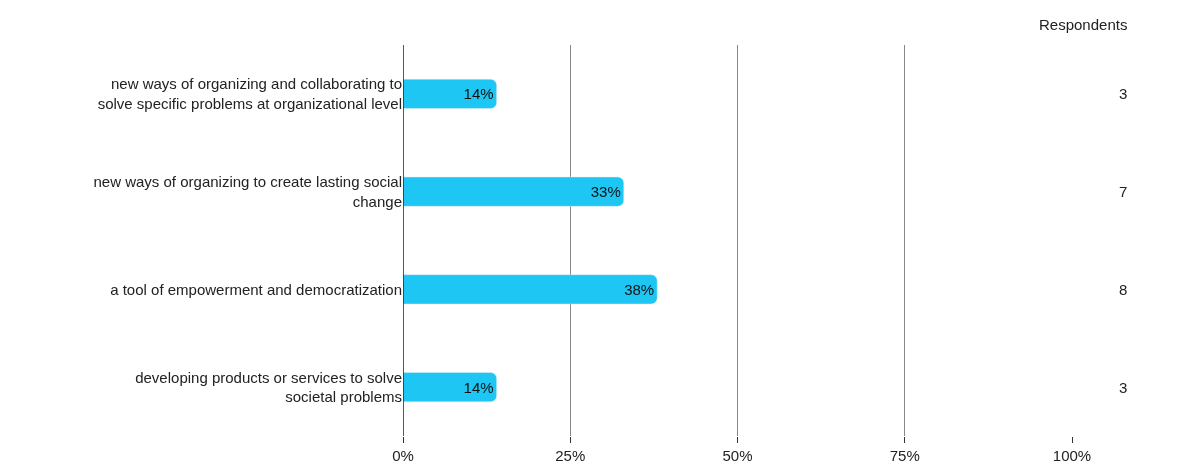 The height and width of the screenshot is (476, 1192). What do you see at coordinates (256, 289) in the screenshot?
I see `y-tick-label: a tool of empowerment and democratization` at bounding box center [256, 289].